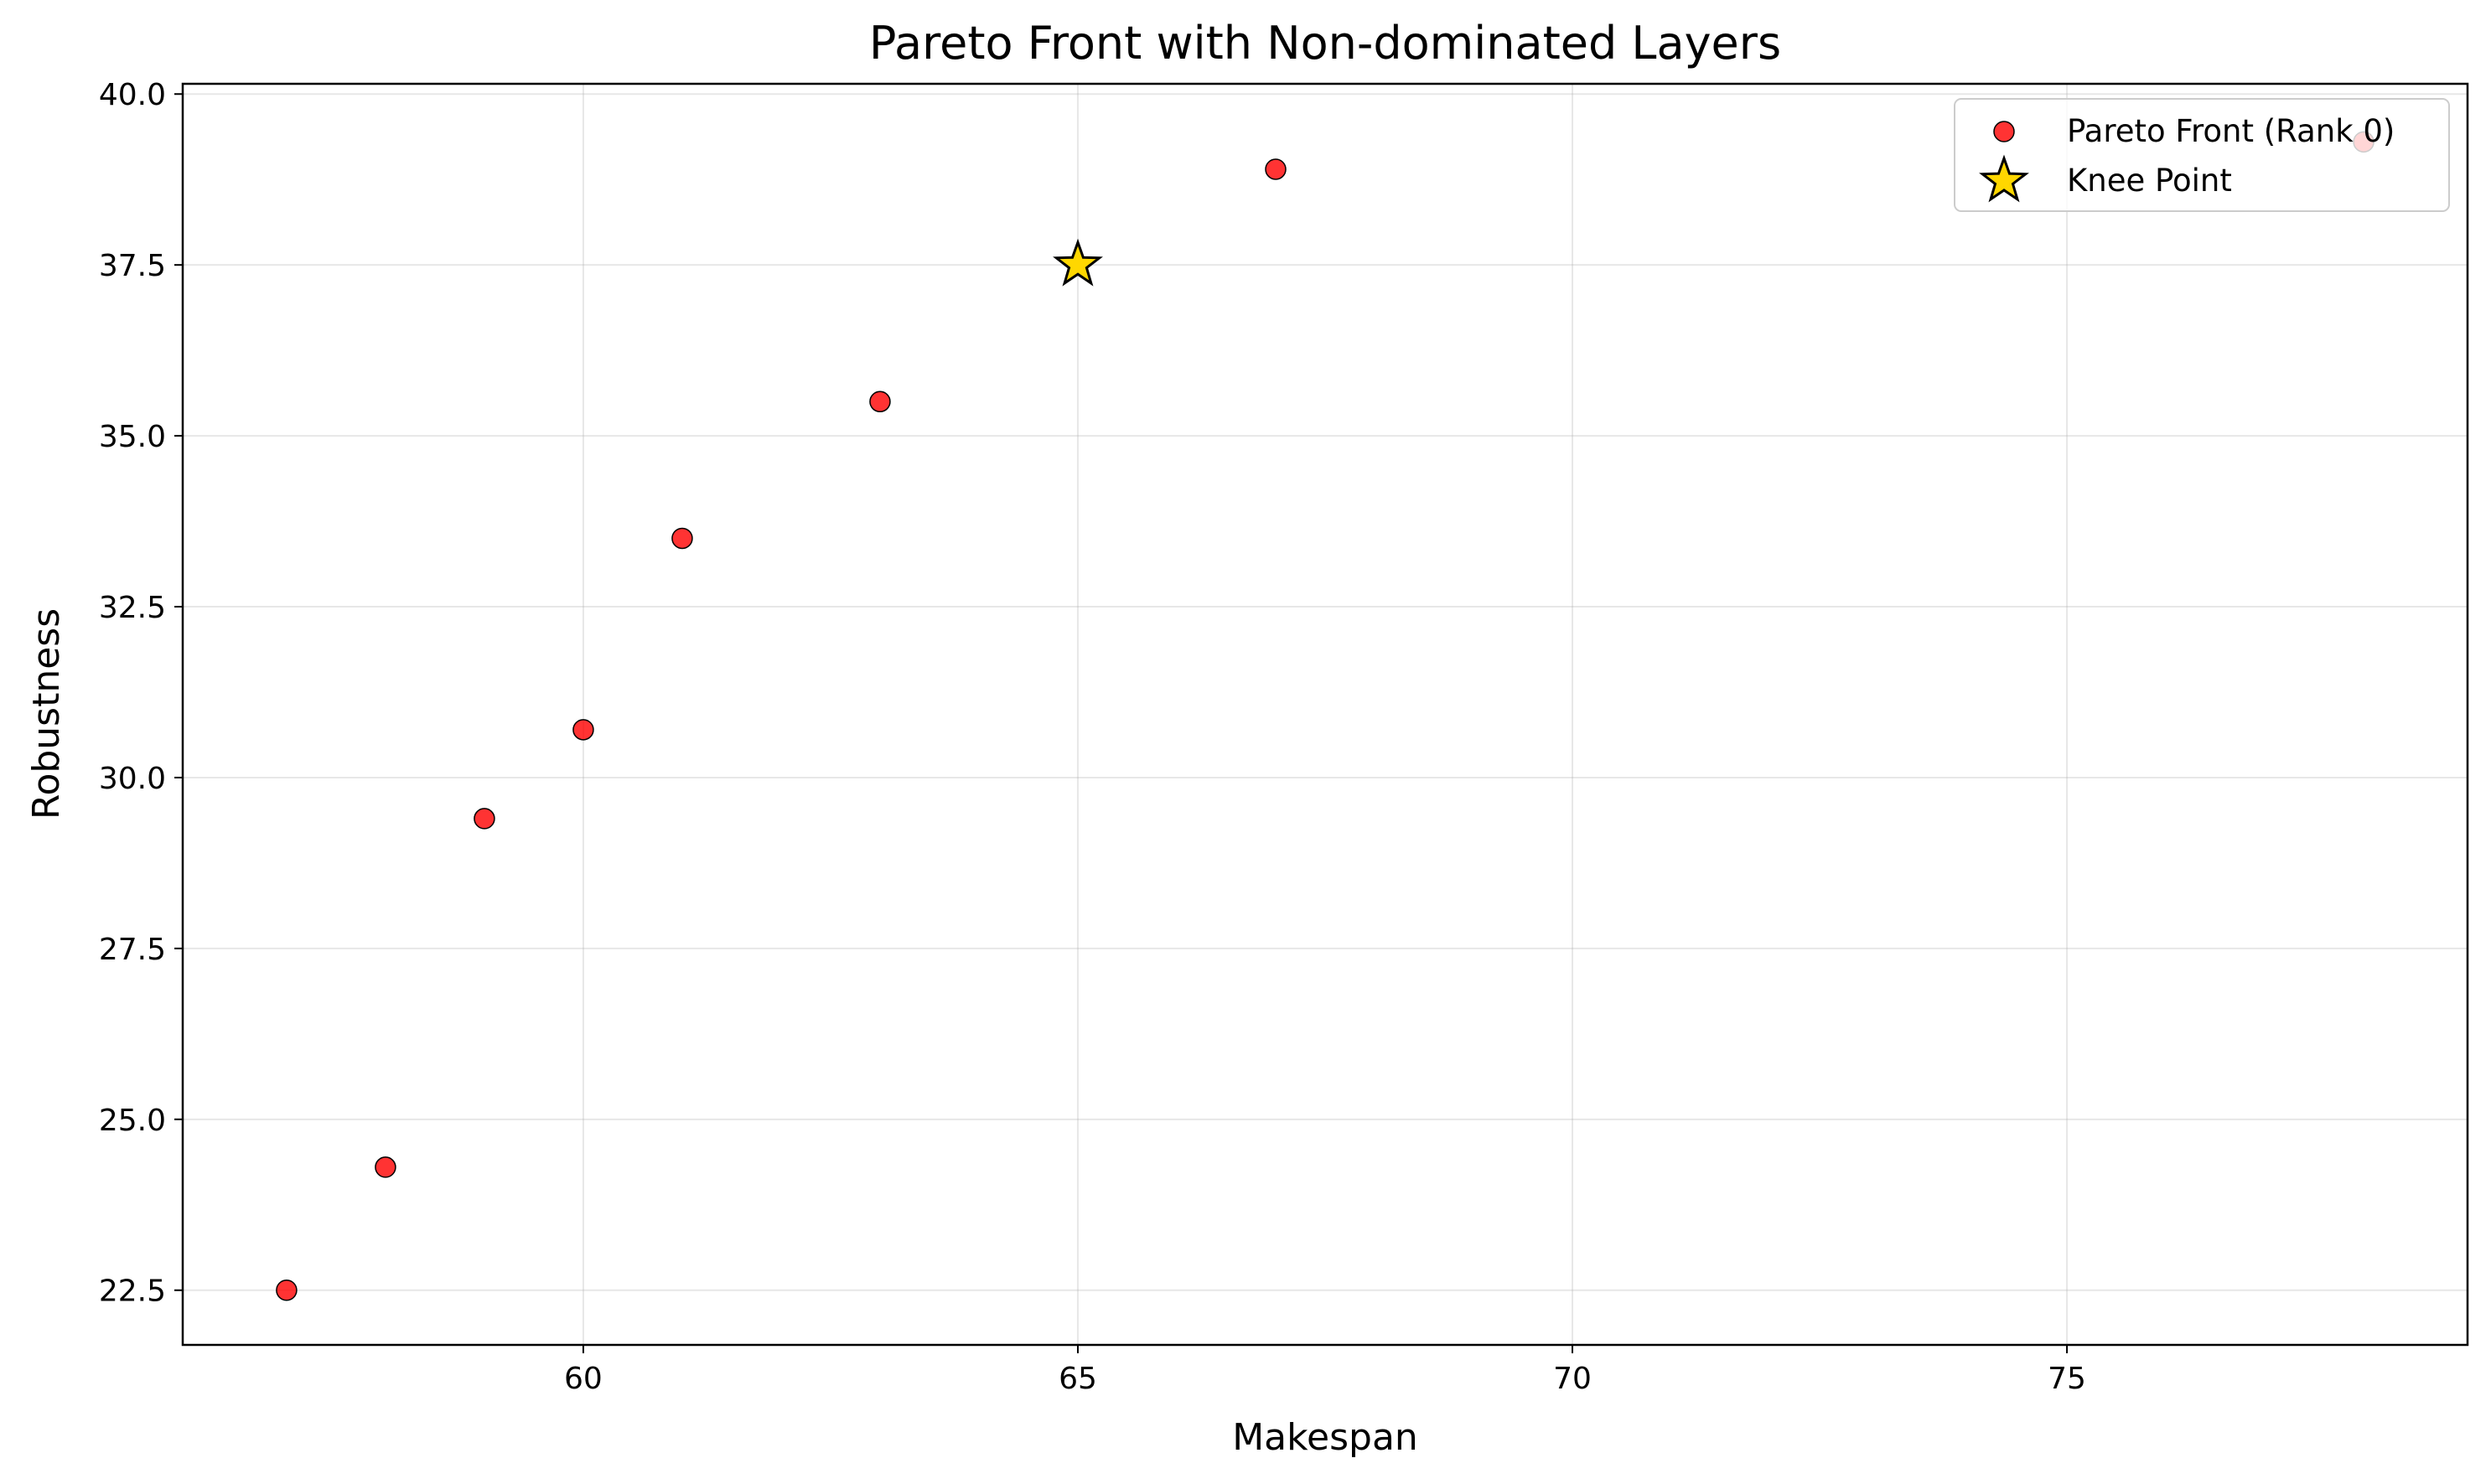  Describe the element at coordinates (2004, 131) in the screenshot. I see `legend-marker-pareto-front` at that location.